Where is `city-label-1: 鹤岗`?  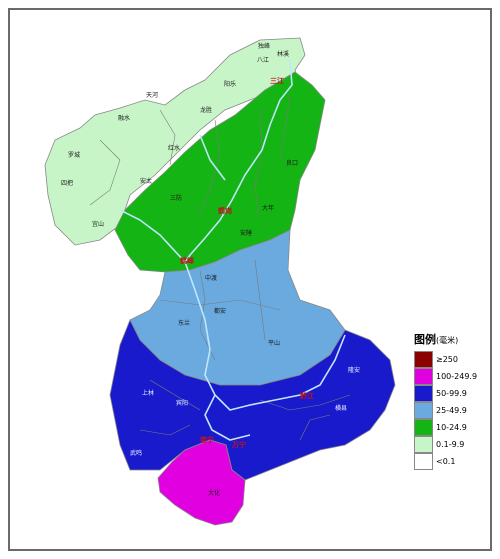
city-label-1: 鹤岗 is located at coordinates (225, 210).